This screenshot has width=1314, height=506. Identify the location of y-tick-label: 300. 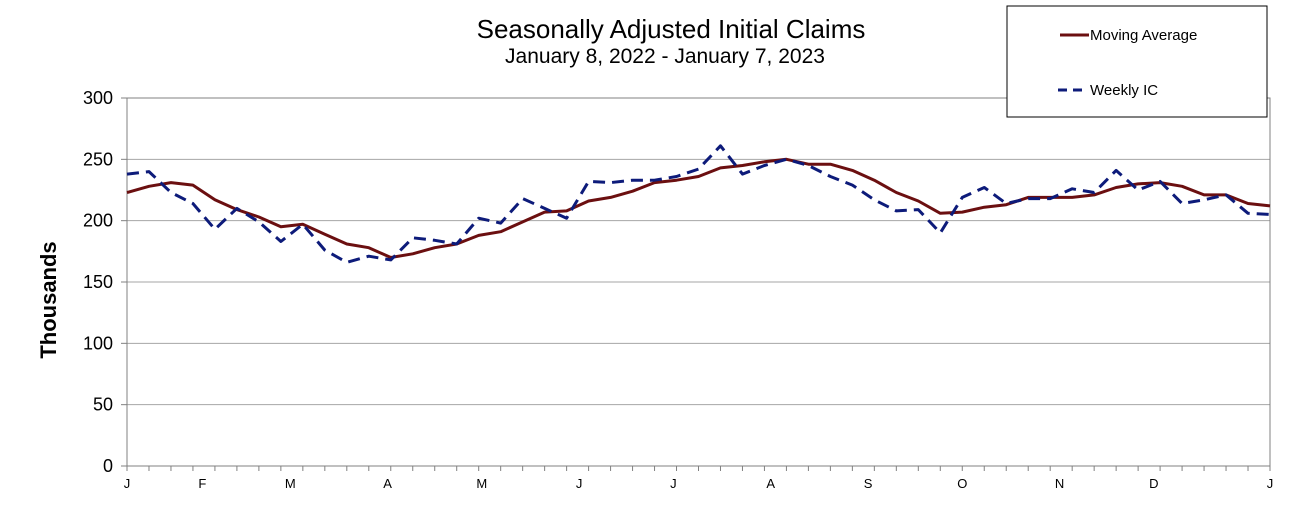
(98, 98).